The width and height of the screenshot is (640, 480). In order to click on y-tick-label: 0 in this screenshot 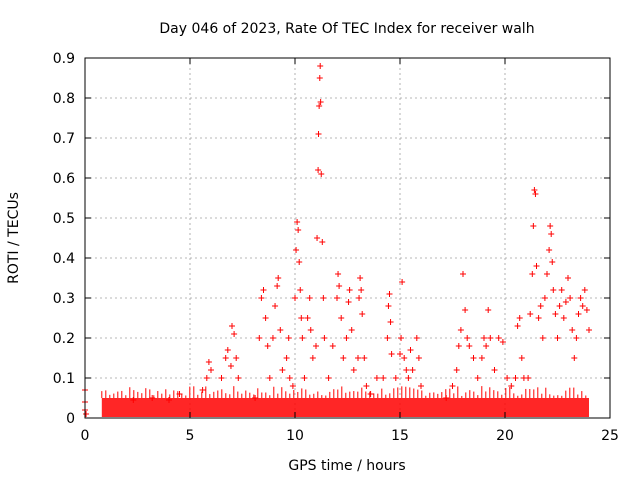, I will do `click(70, 419)`.